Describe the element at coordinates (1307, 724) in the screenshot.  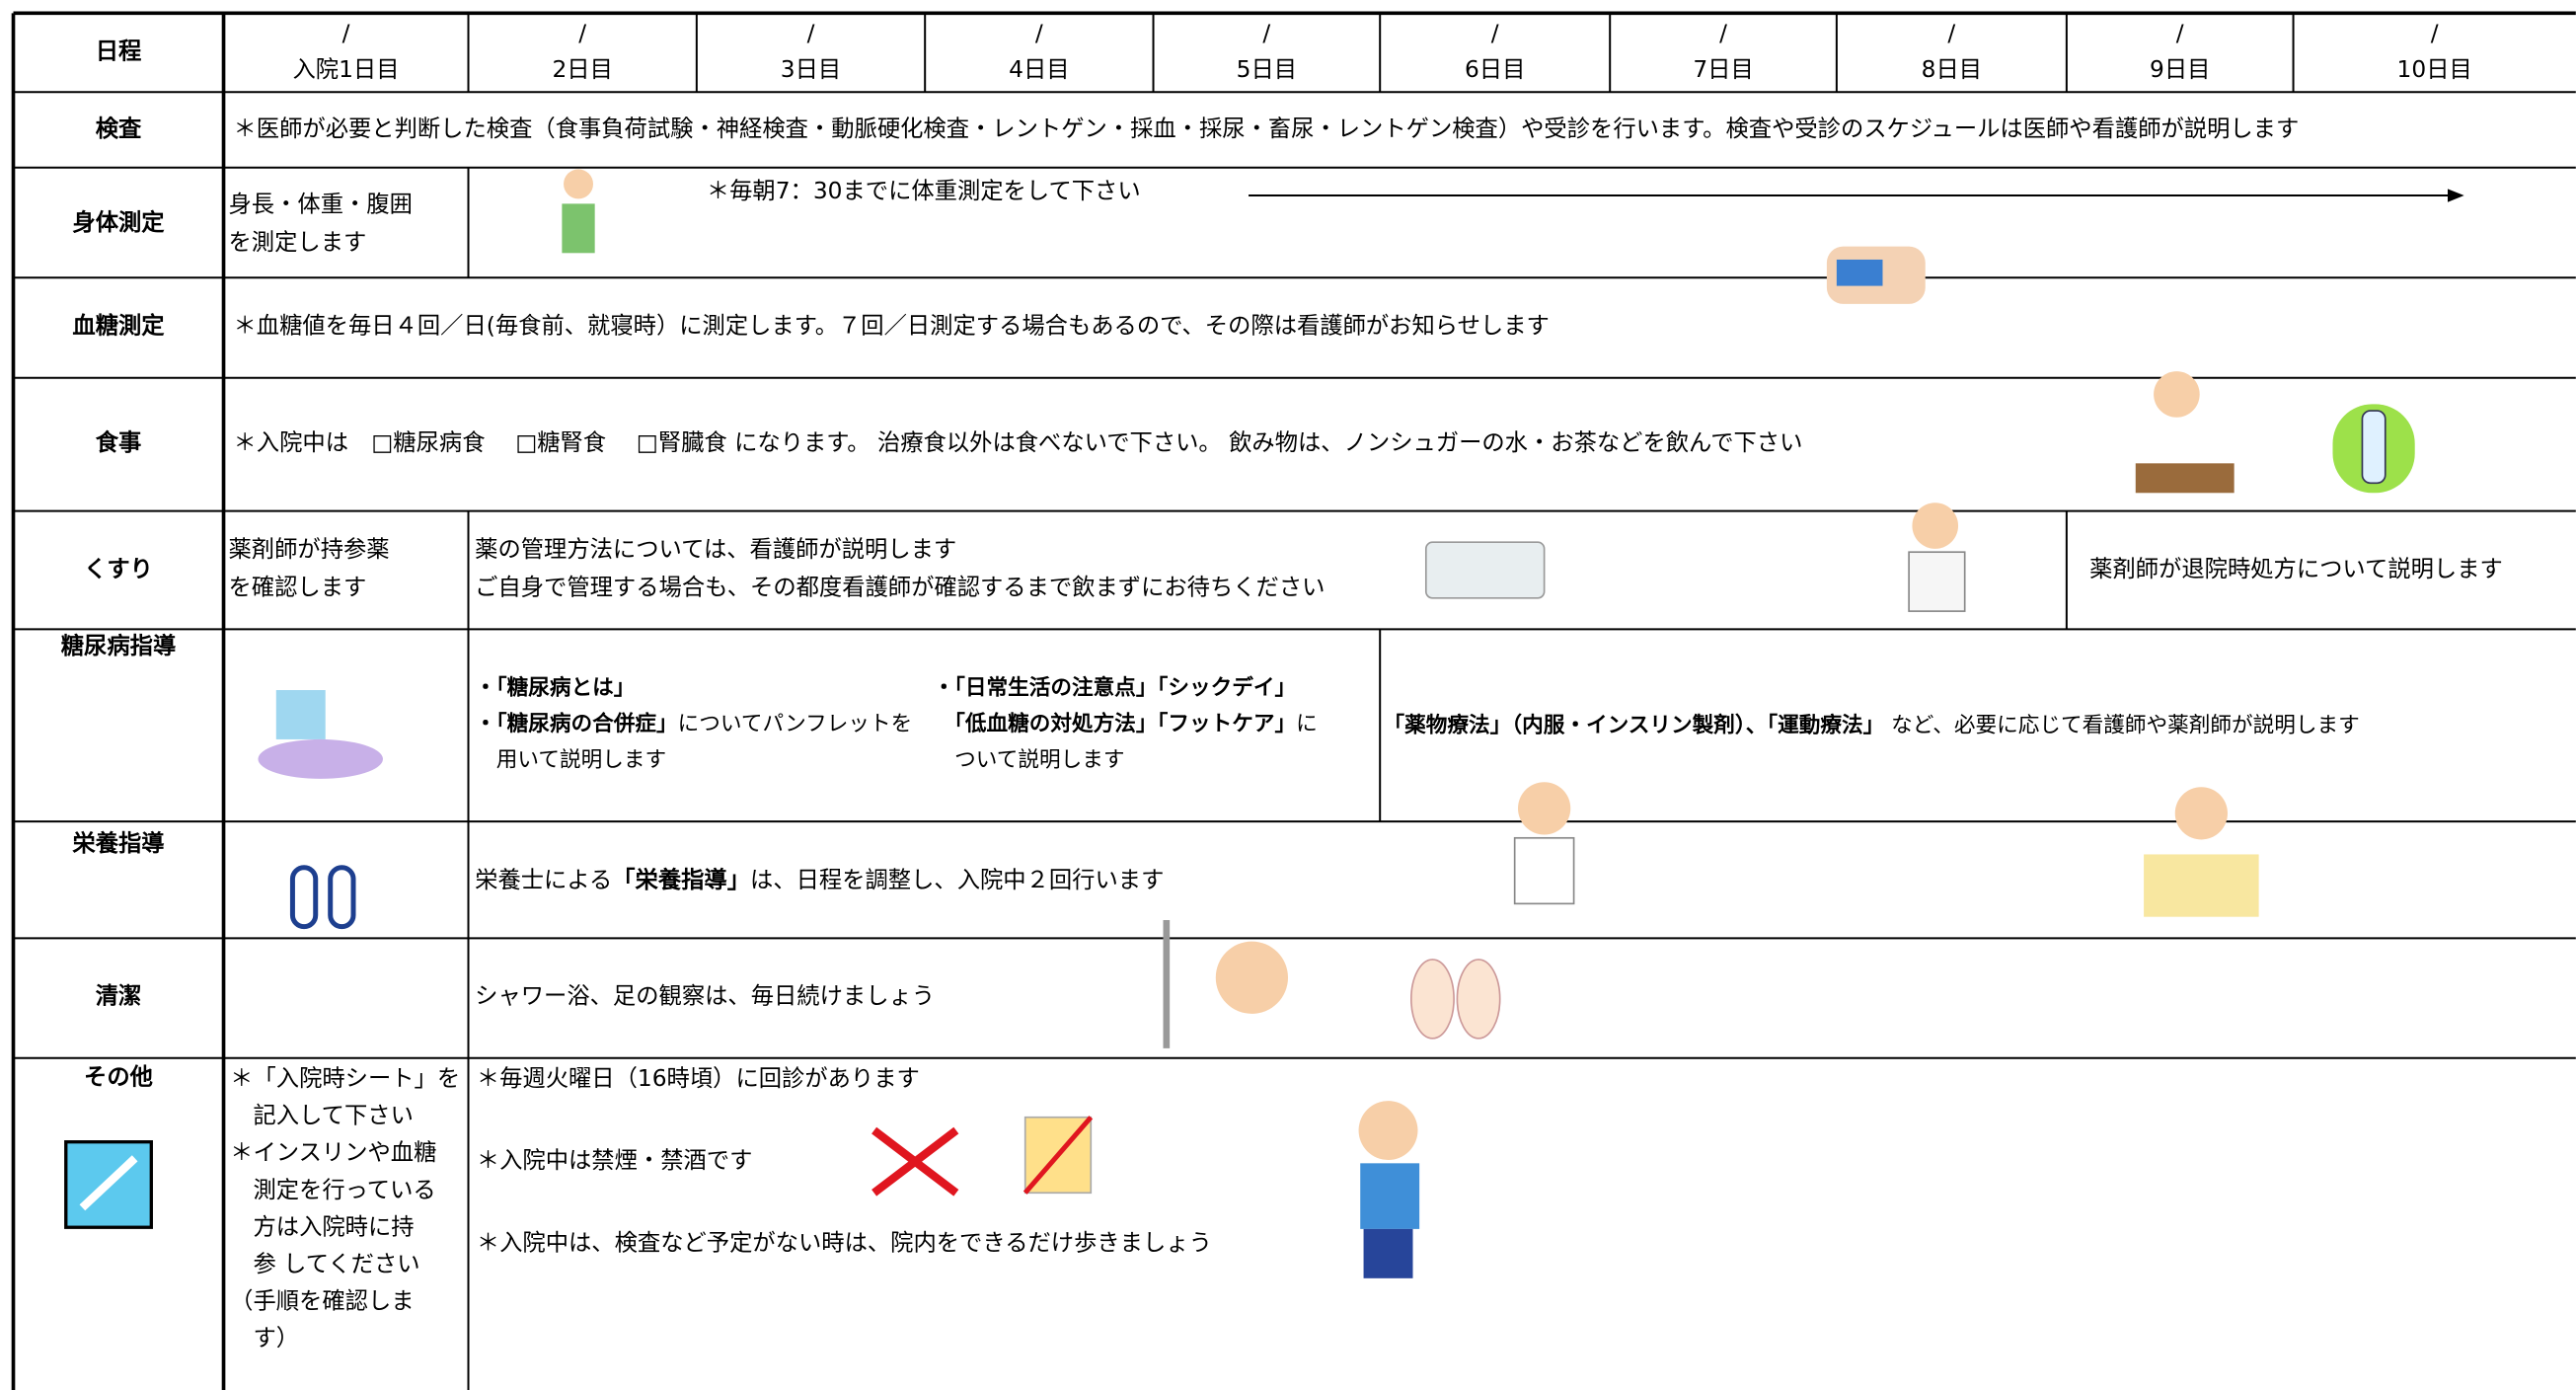
I see `text: に` at that location.